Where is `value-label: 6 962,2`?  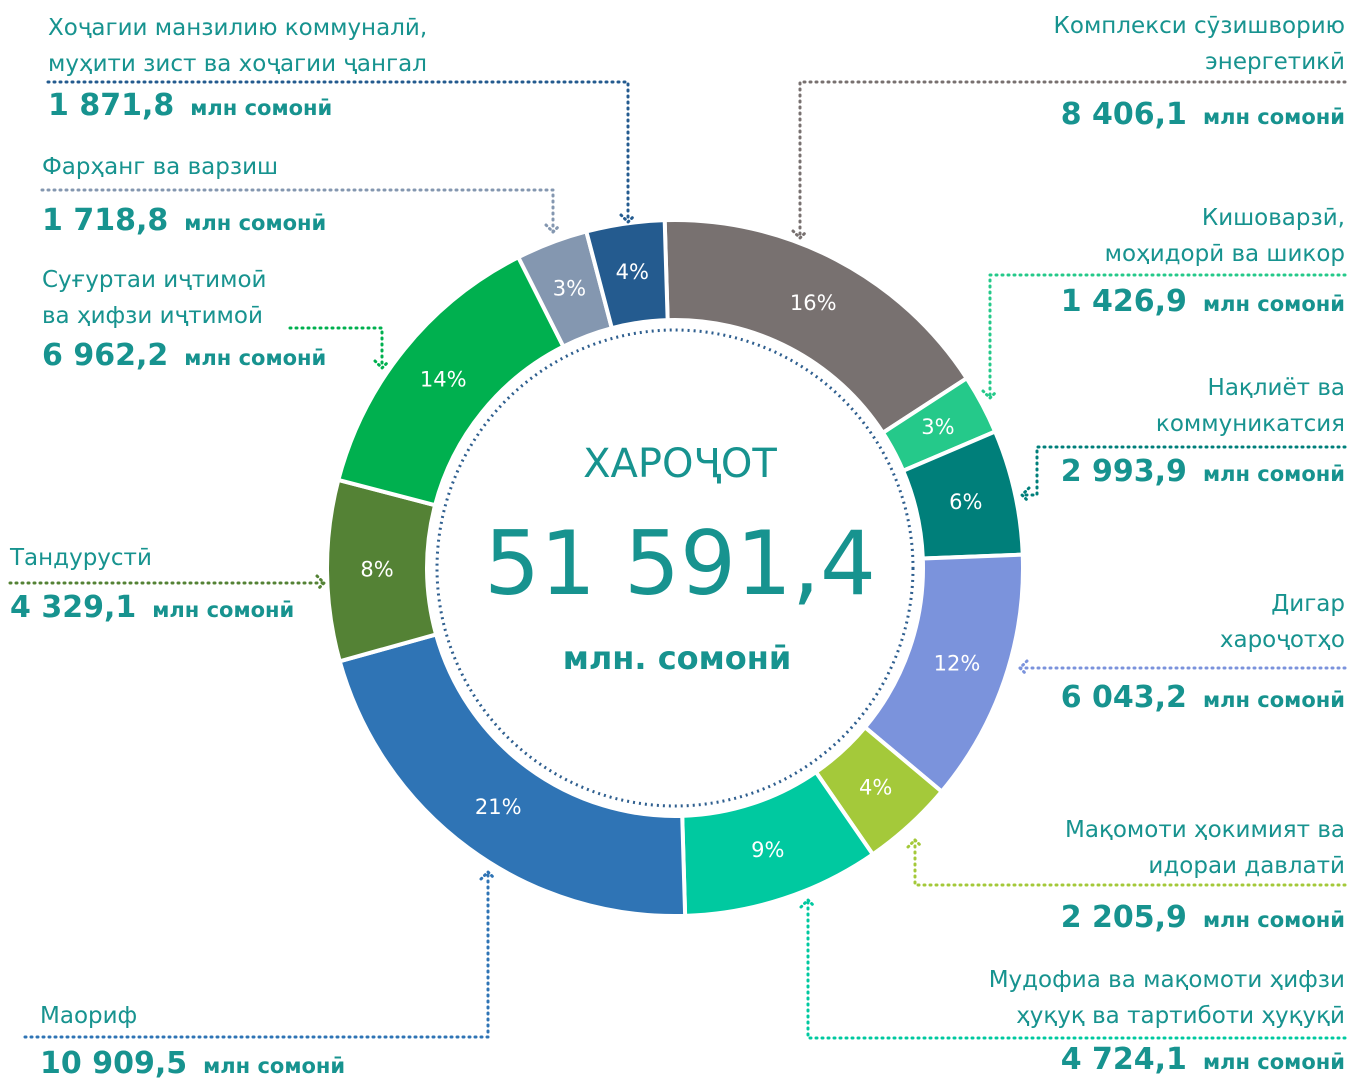 value-label: 6 962,2 is located at coordinates (105, 355).